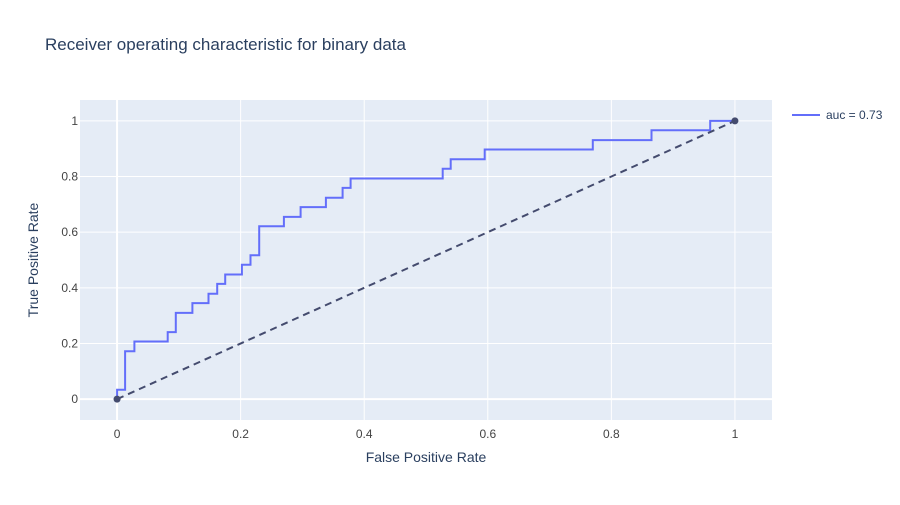 Image resolution: width=900 pixels, height=505 pixels. Describe the element at coordinates (33, 259) in the screenshot. I see `y-axis-title: True Positive Rate` at that location.